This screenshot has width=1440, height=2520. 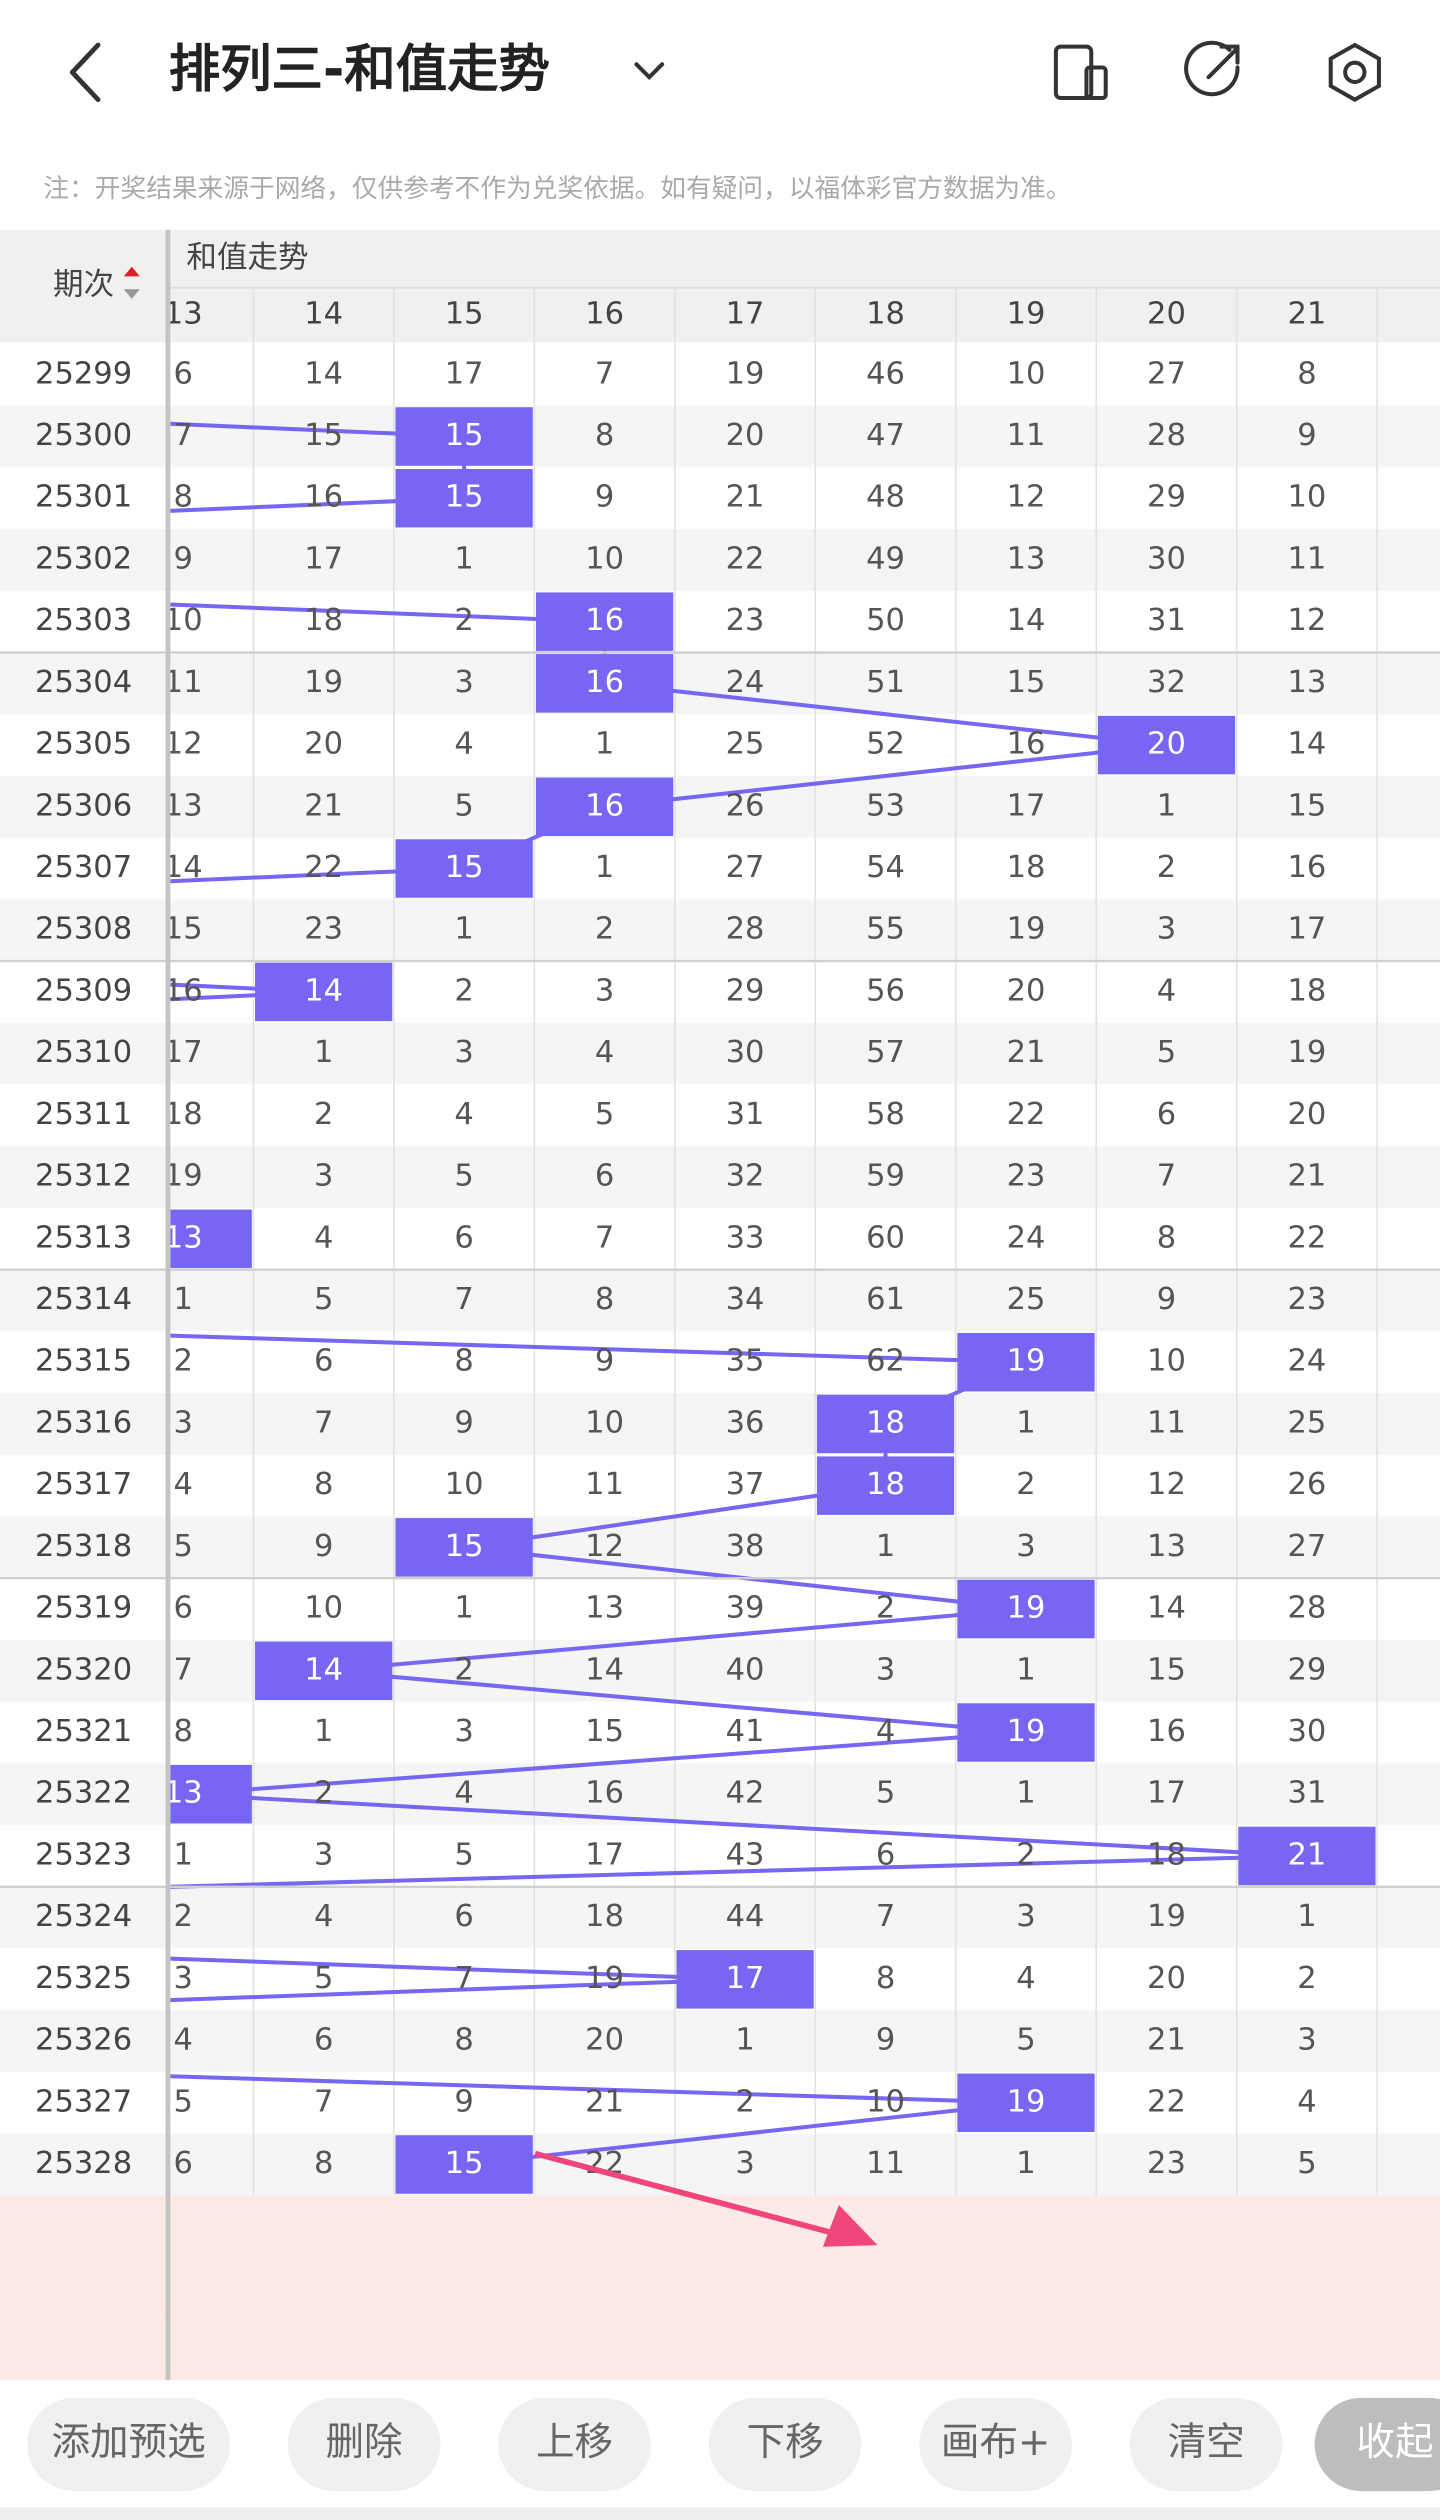 What do you see at coordinates (1166, 1546) in the screenshot?
I see `omission-value: 13` at bounding box center [1166, 1546].